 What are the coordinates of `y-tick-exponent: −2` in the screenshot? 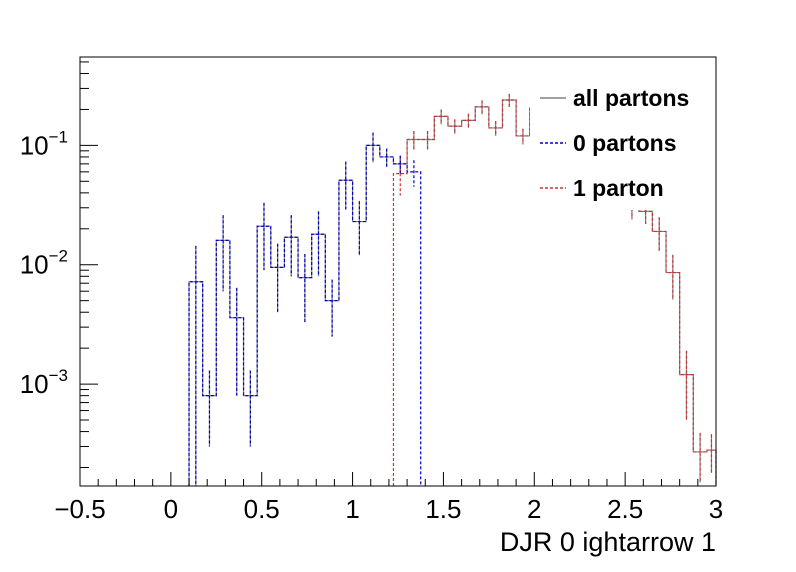 It's located at (58, 256).